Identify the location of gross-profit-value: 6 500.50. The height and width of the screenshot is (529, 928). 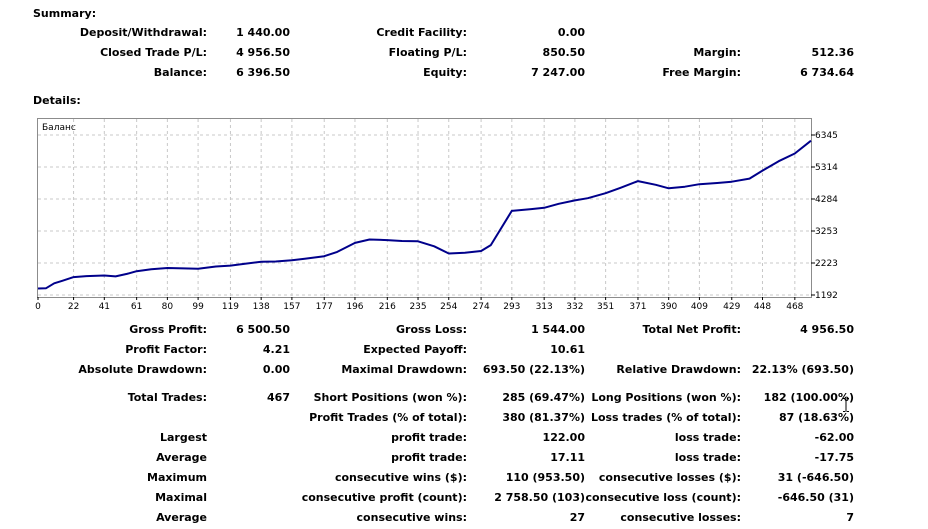
(263, 329).